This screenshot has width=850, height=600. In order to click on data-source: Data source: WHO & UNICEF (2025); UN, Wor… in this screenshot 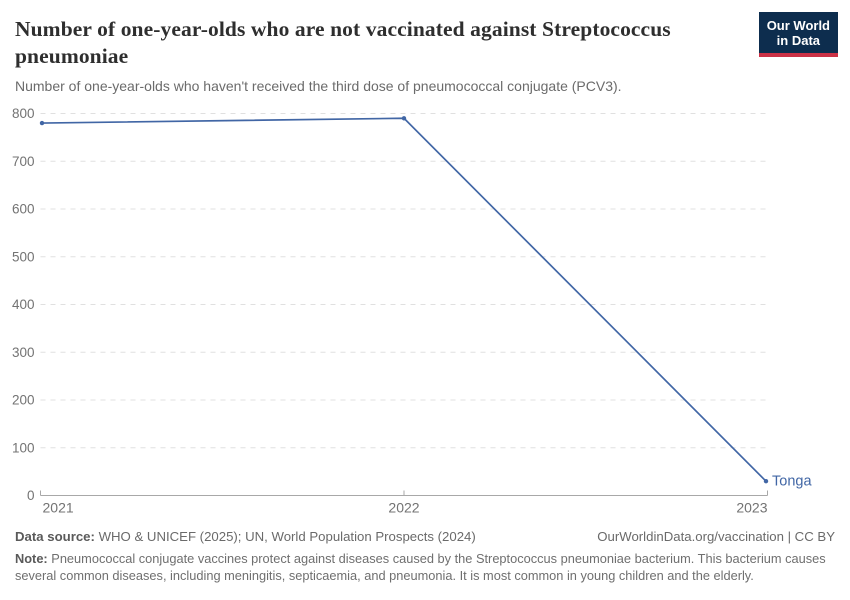, I will do `click(245, 536)`.